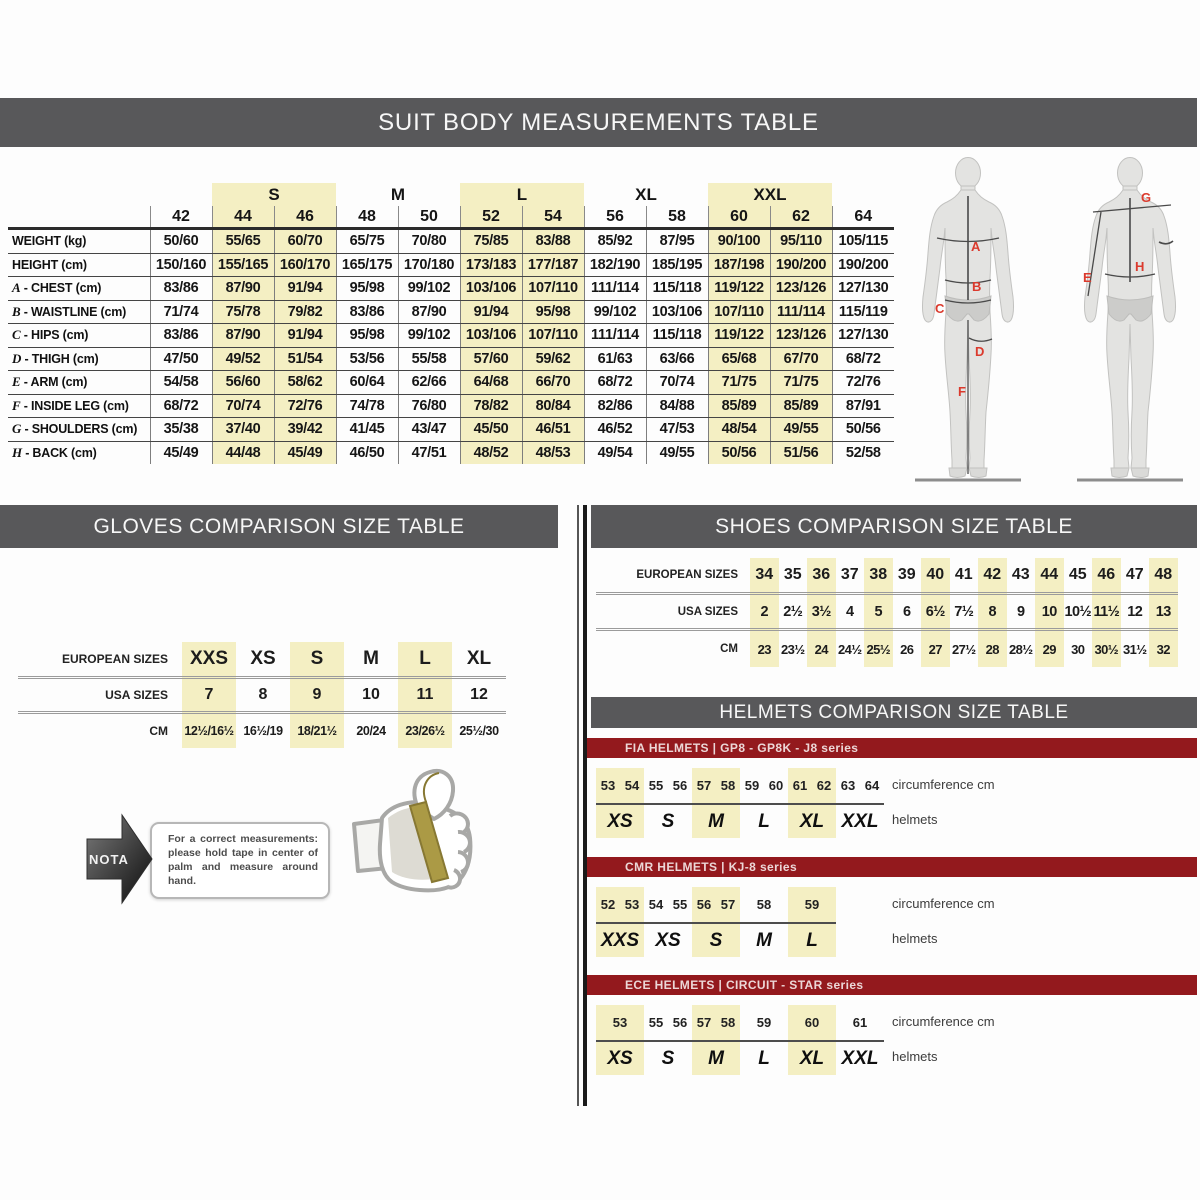  Describe the element at coordinates (17, 429) in the screenshot. I see `measure-letter: G` at that location.